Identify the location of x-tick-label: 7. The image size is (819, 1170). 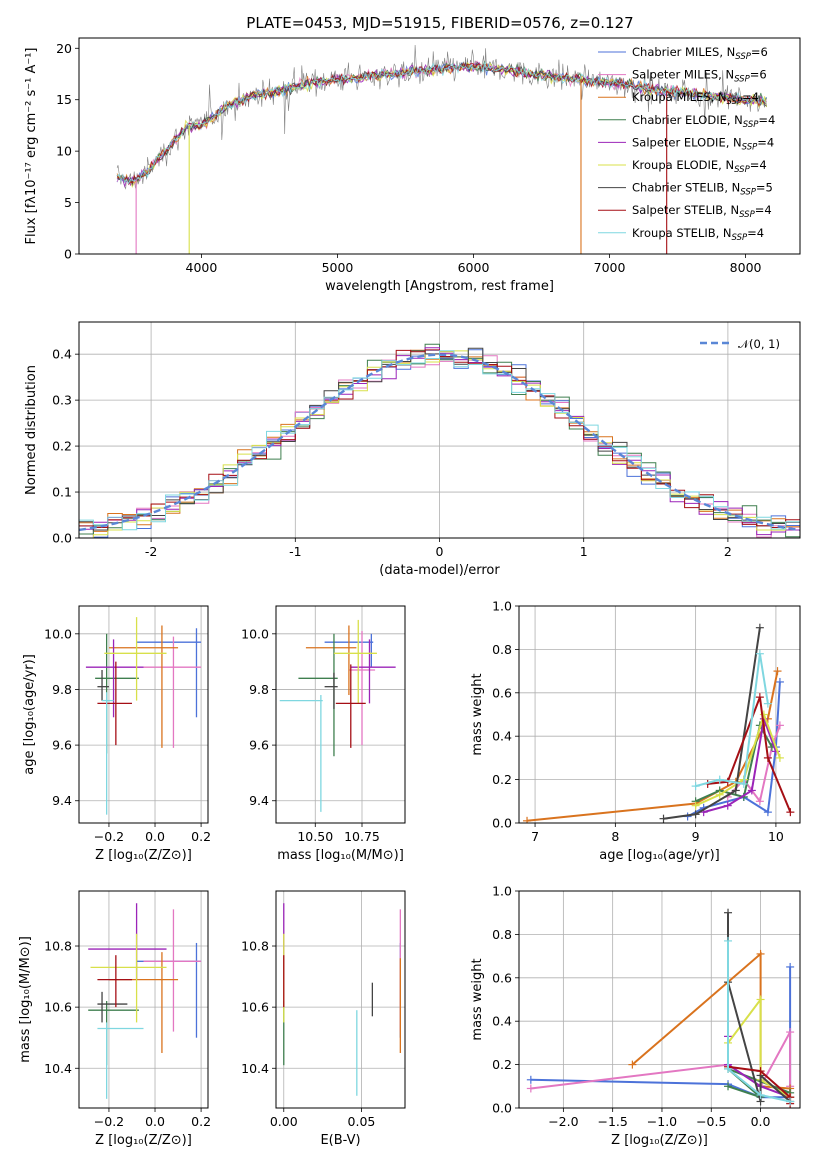
(535, 836).